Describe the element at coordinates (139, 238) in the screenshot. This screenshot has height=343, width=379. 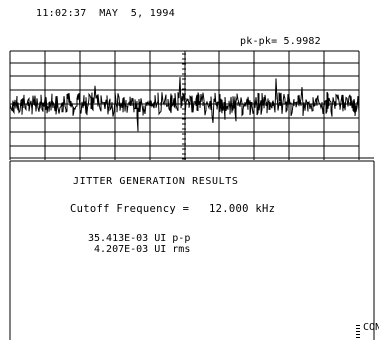
I see `jitter-pp-result: 35.413E-03 UI p-p` at that location.